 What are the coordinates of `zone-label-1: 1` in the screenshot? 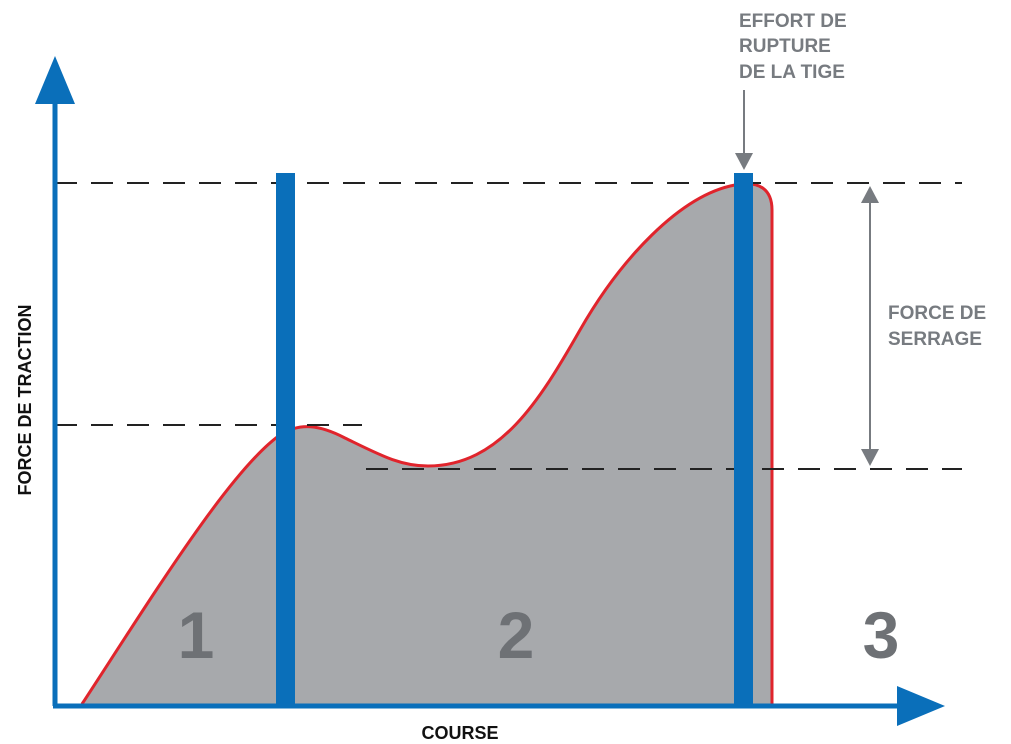 It's located at (196, 635).